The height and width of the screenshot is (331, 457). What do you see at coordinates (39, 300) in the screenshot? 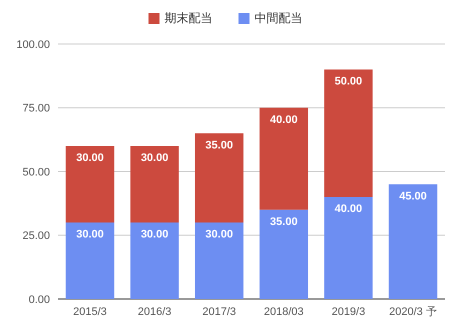
I see `y-tick-label: 0.00` at bounding box center [39, 300].